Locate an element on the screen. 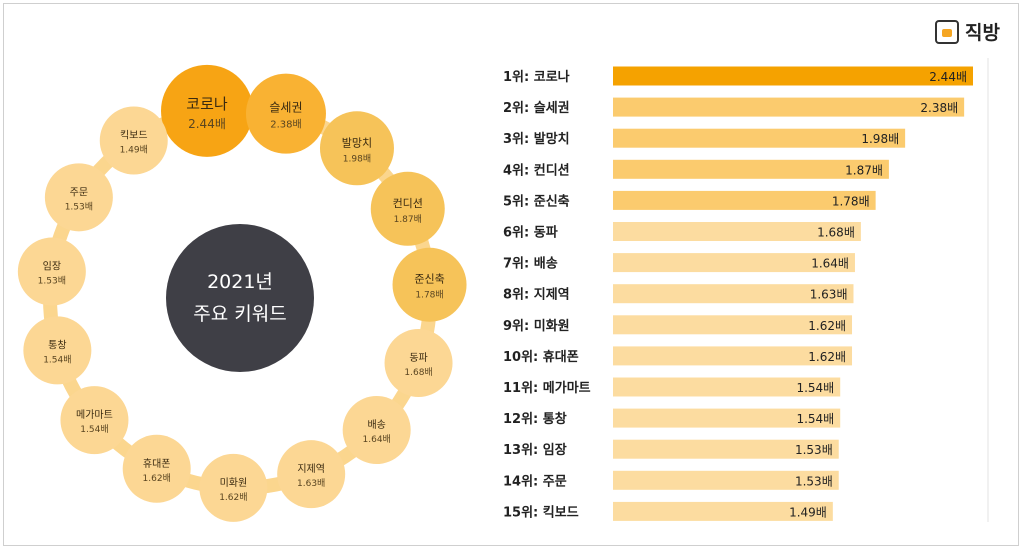 The image size is (1024, 551). bubble-keyword-label: 컨디션 is located at coordinates (408, 203).